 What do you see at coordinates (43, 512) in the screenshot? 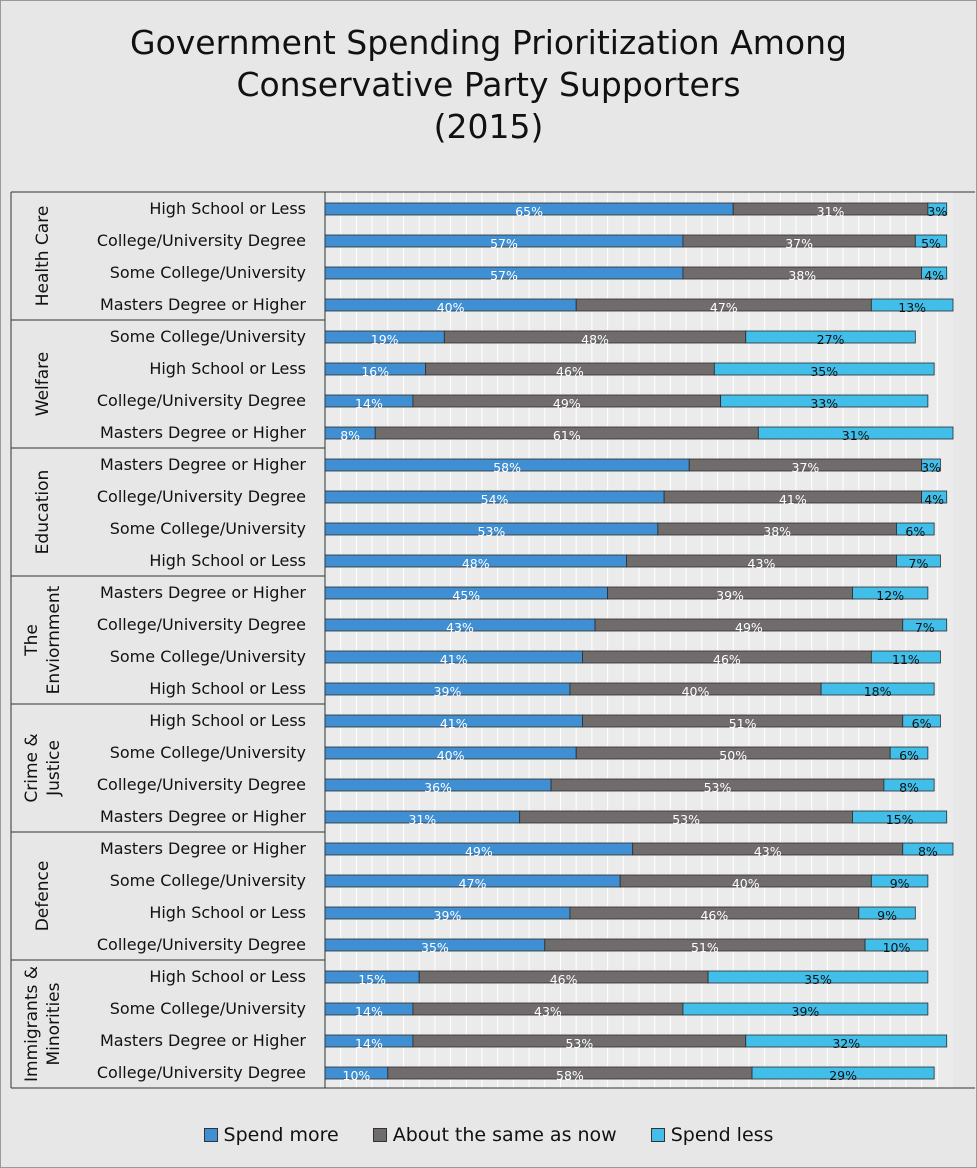
I see `group-label-line: Education` at bounding box center [43, 512].